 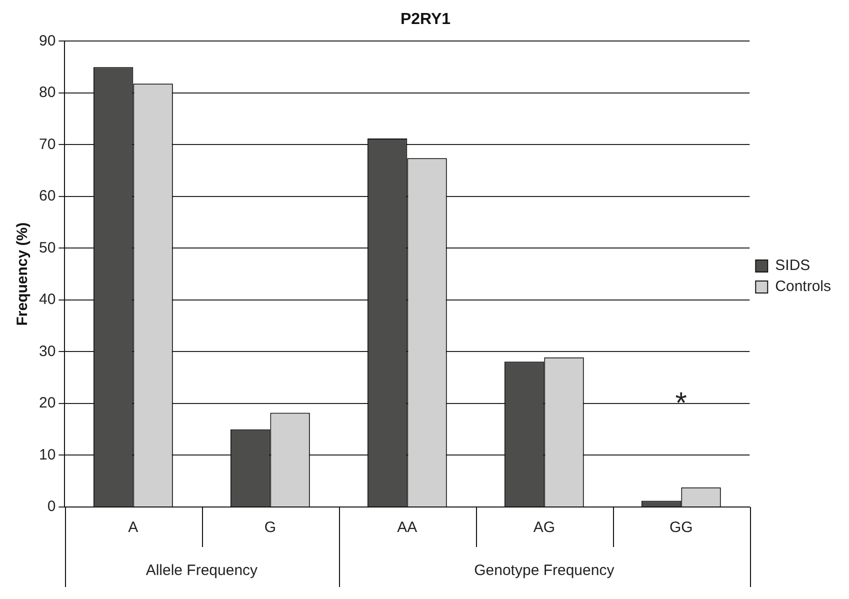 I want to click on x-tick-label: A, so click(x=133, y=527).